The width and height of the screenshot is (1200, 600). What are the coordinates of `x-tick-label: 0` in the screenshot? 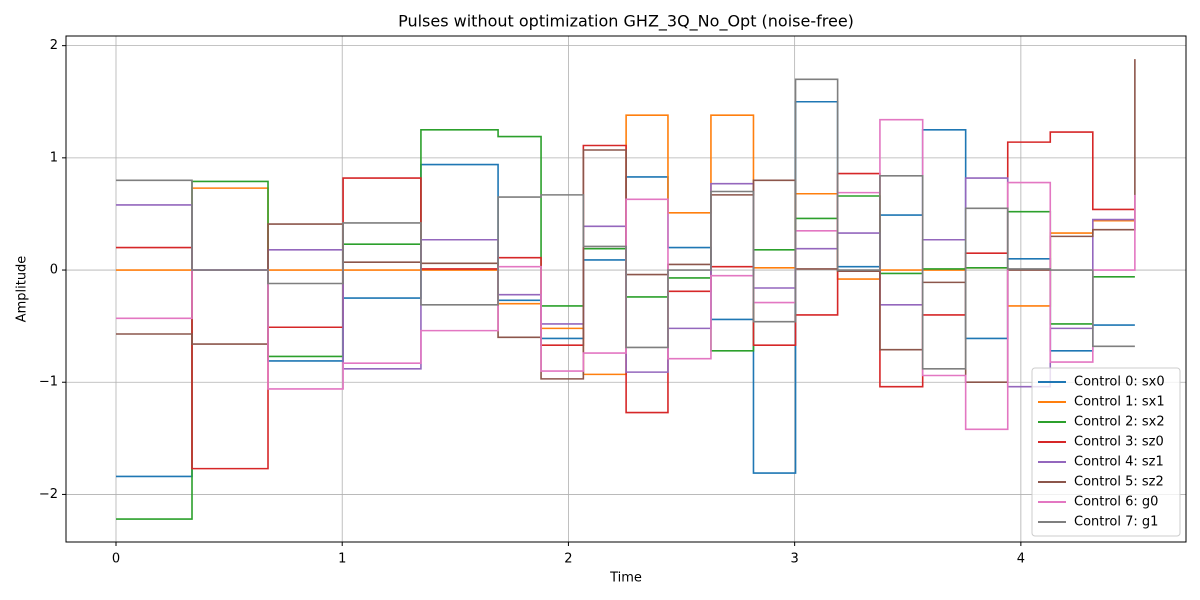 It's located at (116, 559).